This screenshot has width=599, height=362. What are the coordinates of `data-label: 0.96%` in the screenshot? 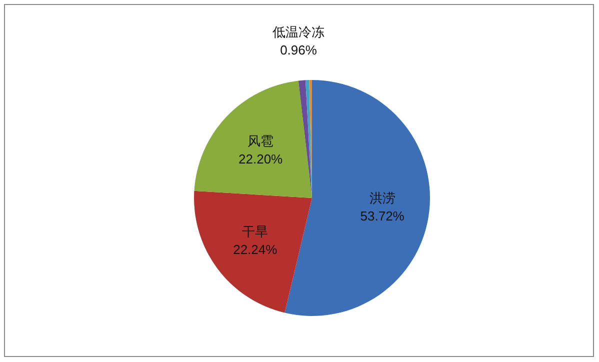 It's located at (299, 50).